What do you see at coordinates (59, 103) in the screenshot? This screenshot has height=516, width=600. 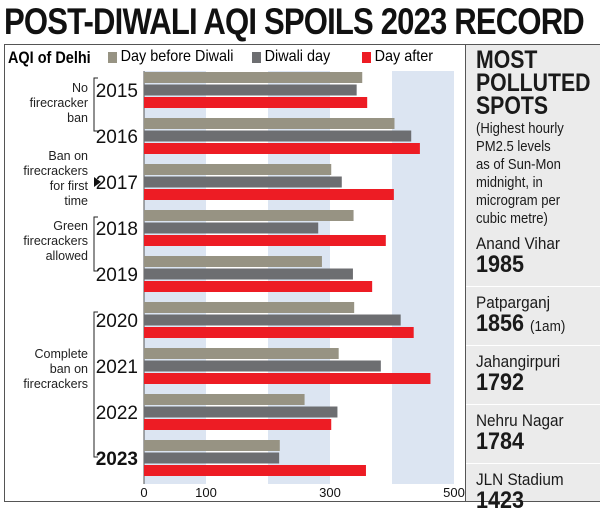 I see `annotation-text: firecracker` at bounding box center [59, 103].